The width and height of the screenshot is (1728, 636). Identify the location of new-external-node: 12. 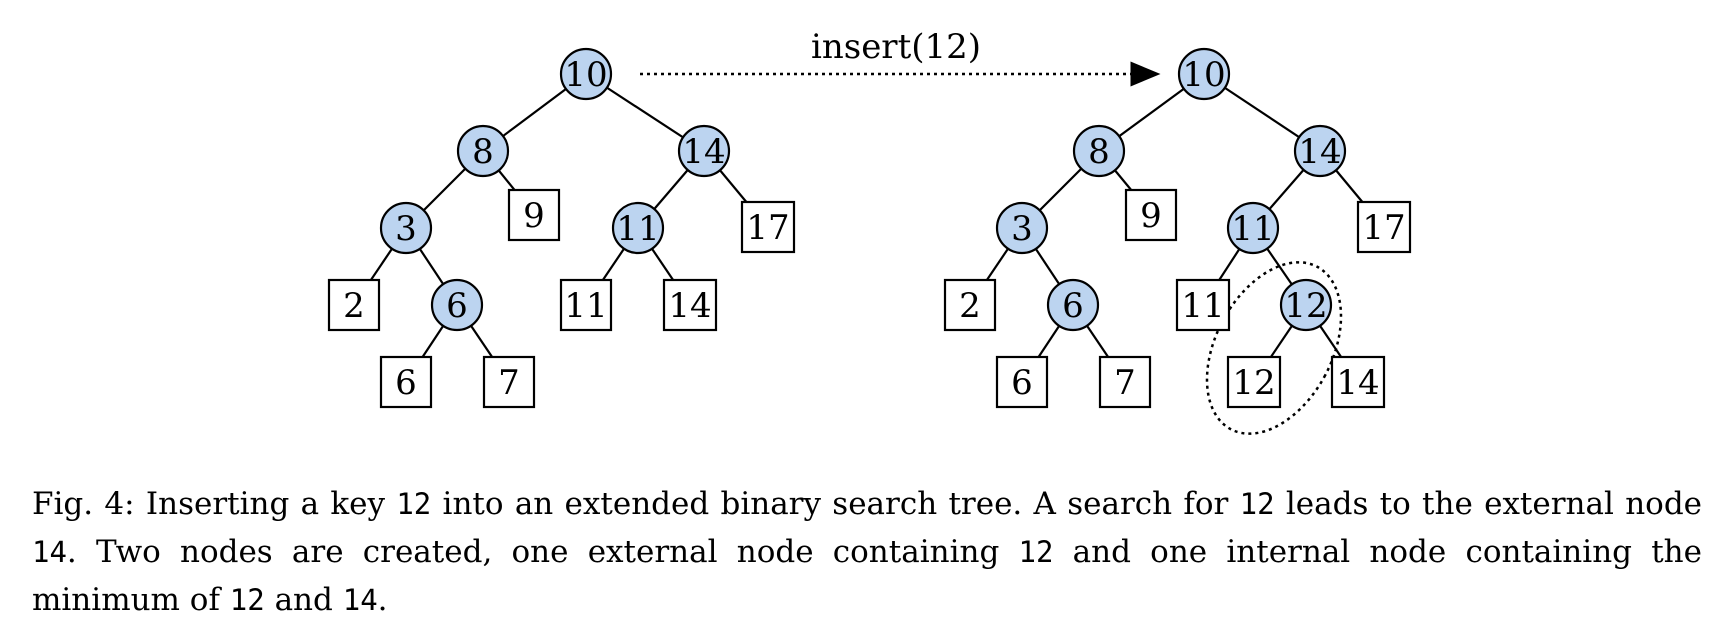
(1254, 382).